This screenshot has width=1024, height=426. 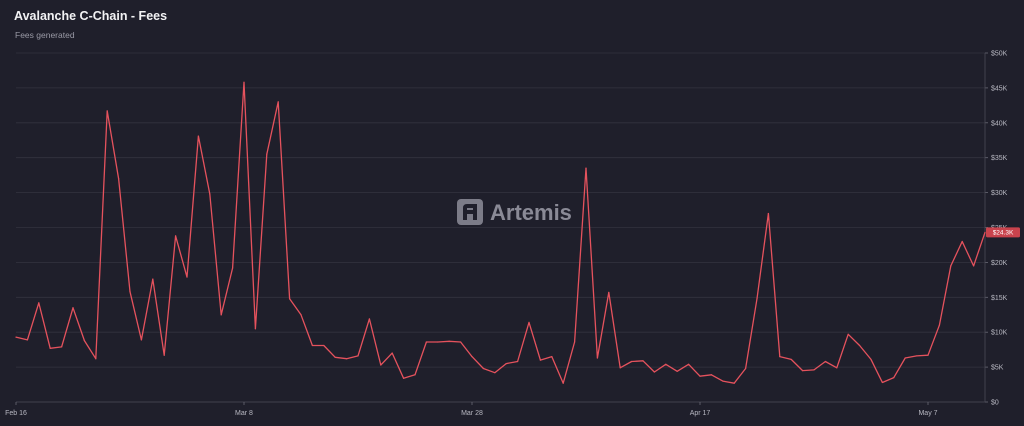 I want to click on y-tick-label: $10K, so click(x=999, y=333).